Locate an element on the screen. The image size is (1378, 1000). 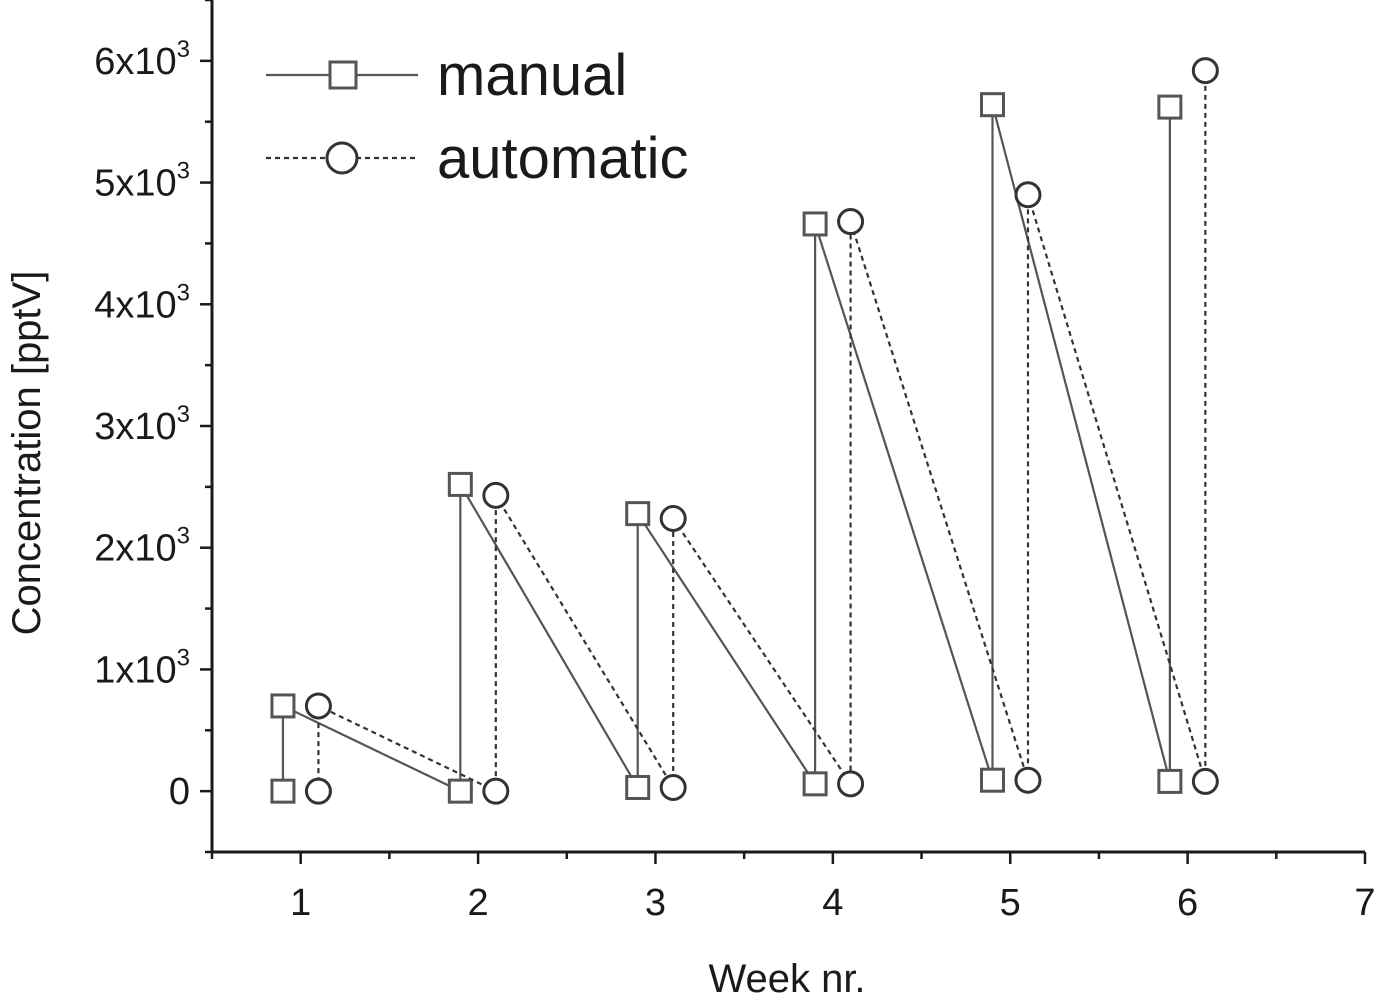
y-tick-label: 2x10³ is located at coordinates (142, 546).